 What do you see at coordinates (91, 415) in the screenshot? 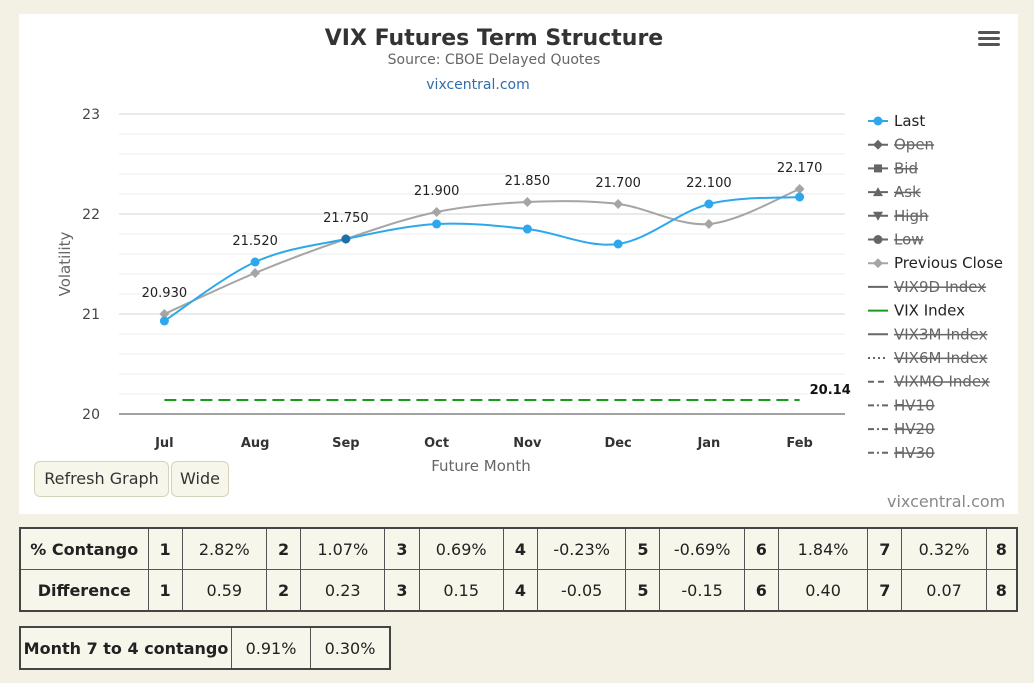
I see `y-tick-label: 20` at bounding box center [91, 415].